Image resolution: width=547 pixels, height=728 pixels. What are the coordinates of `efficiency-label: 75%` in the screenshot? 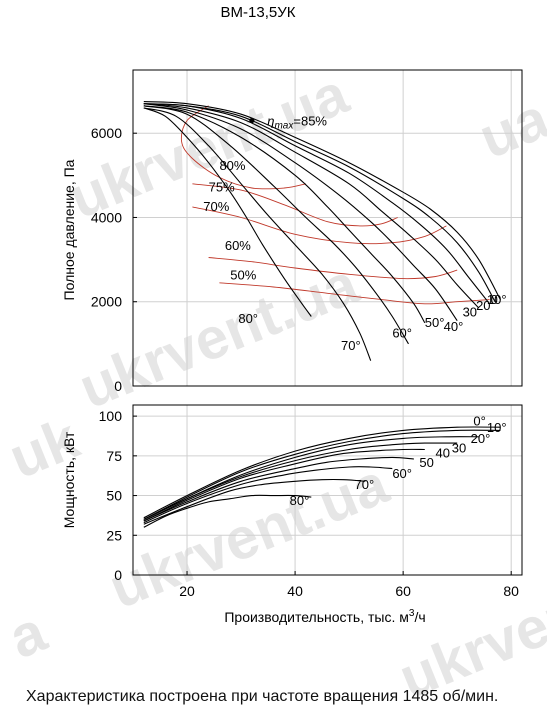 It's located at (222, 186).